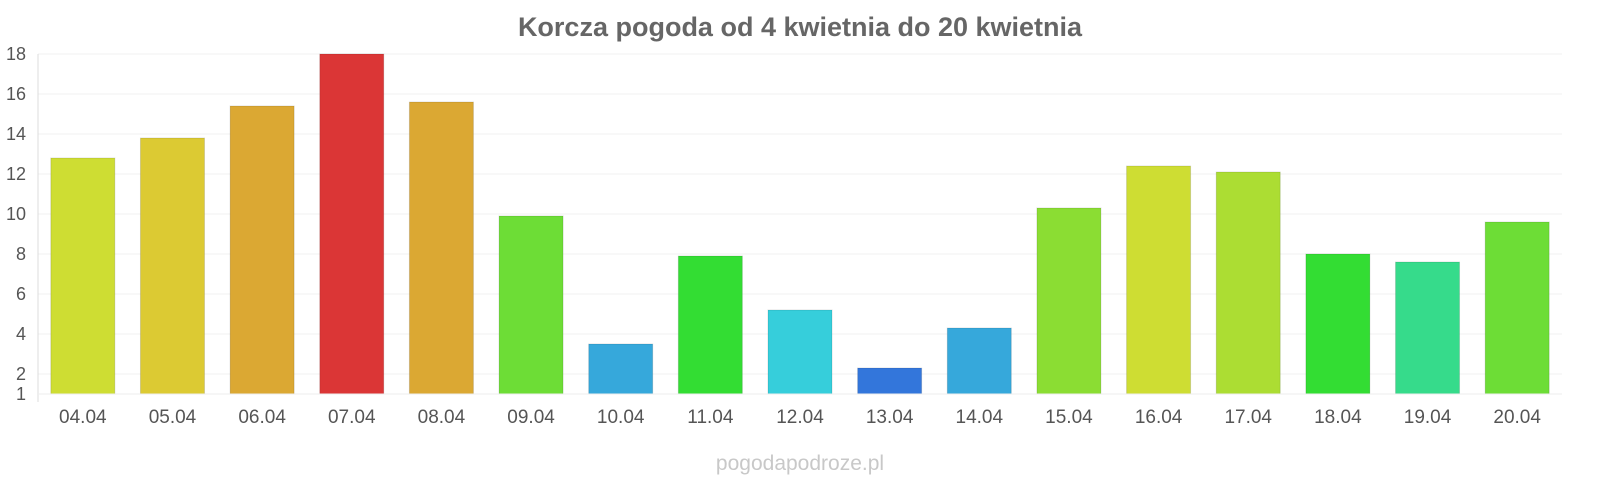 The image size is (1600, 480). What do you see at coordinates (1069, 417) in the screenshot?
I see `x-tick-label: 15.04` at bounding box center [1069, 417].